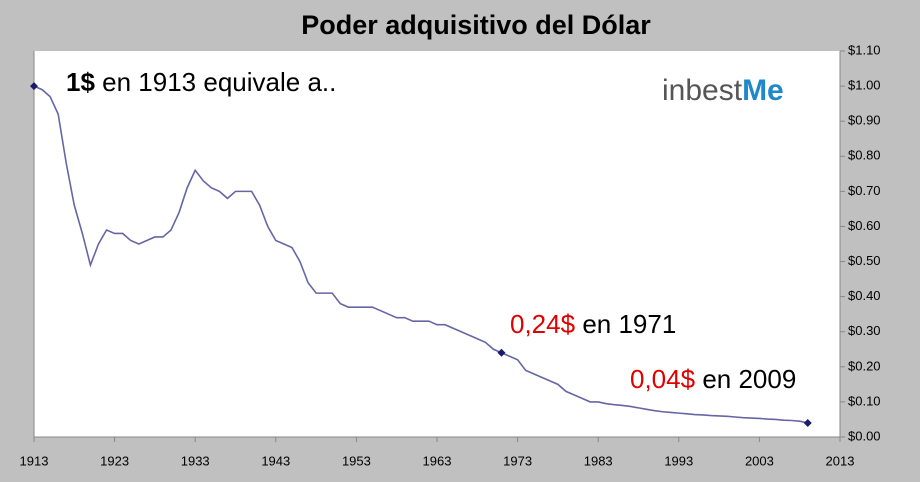  Describe the element at coordinates (517, 460) in the screenshot. I see `x-tick-label: 1973` at that location.